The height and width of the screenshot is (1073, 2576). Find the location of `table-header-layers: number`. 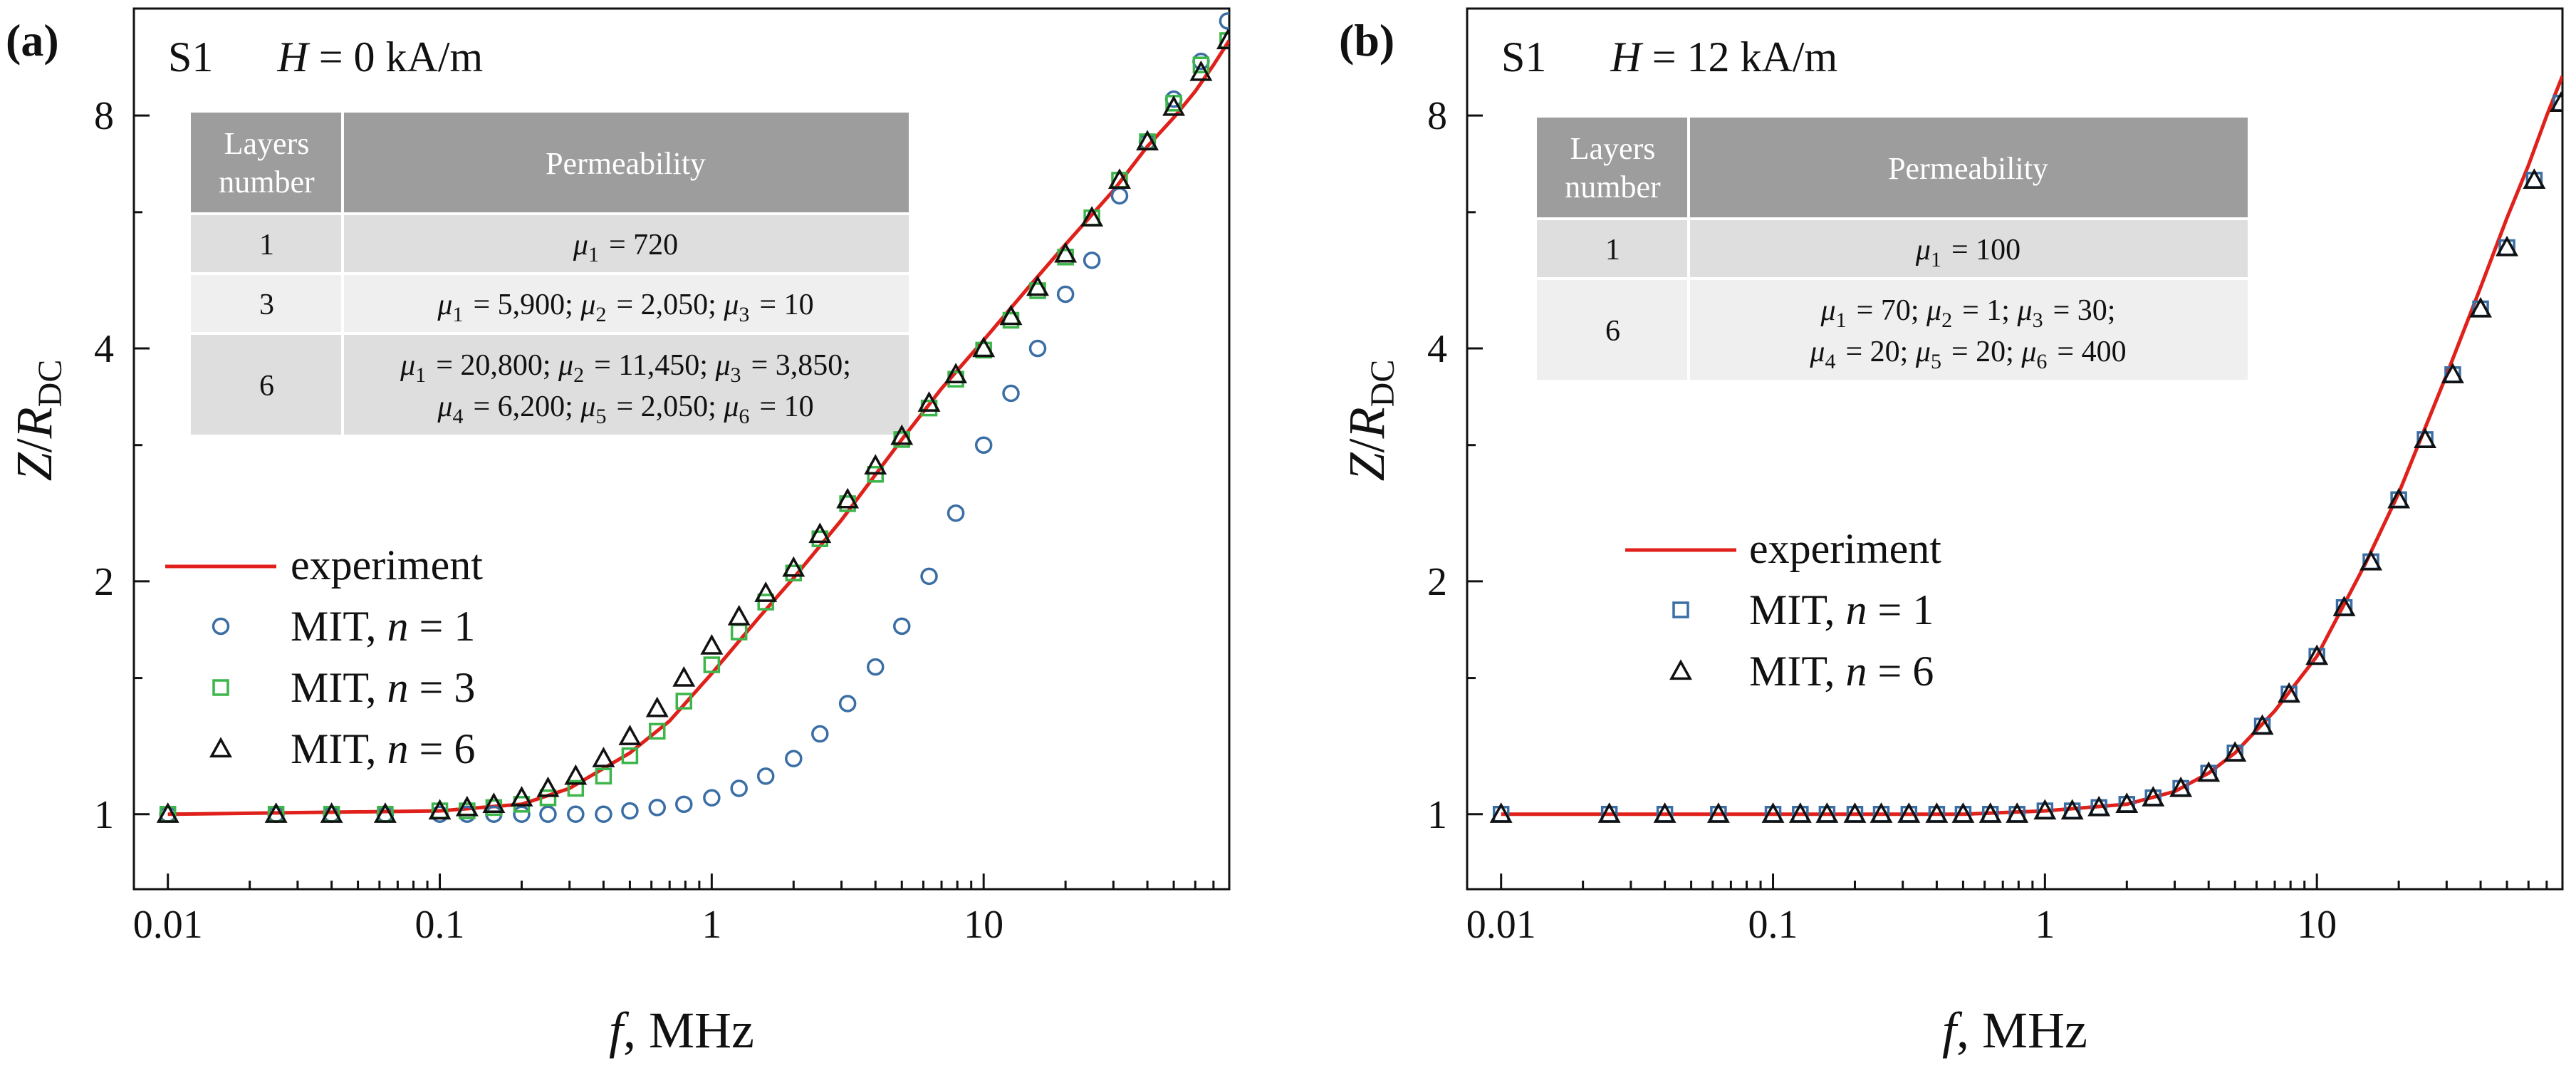

table-header-layers: number is located at coordinates (1613, 187).